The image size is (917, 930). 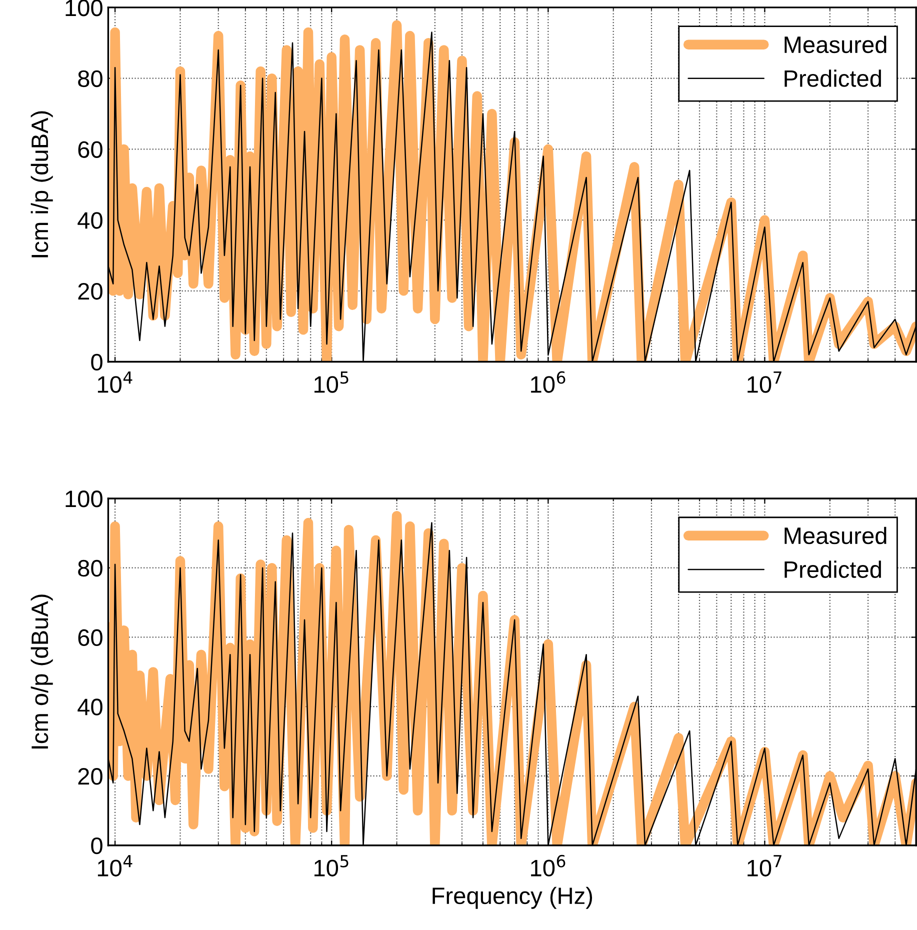 I want to click on y-axis-title: Icm o/p (dBuA), so click(x=41, y=671).